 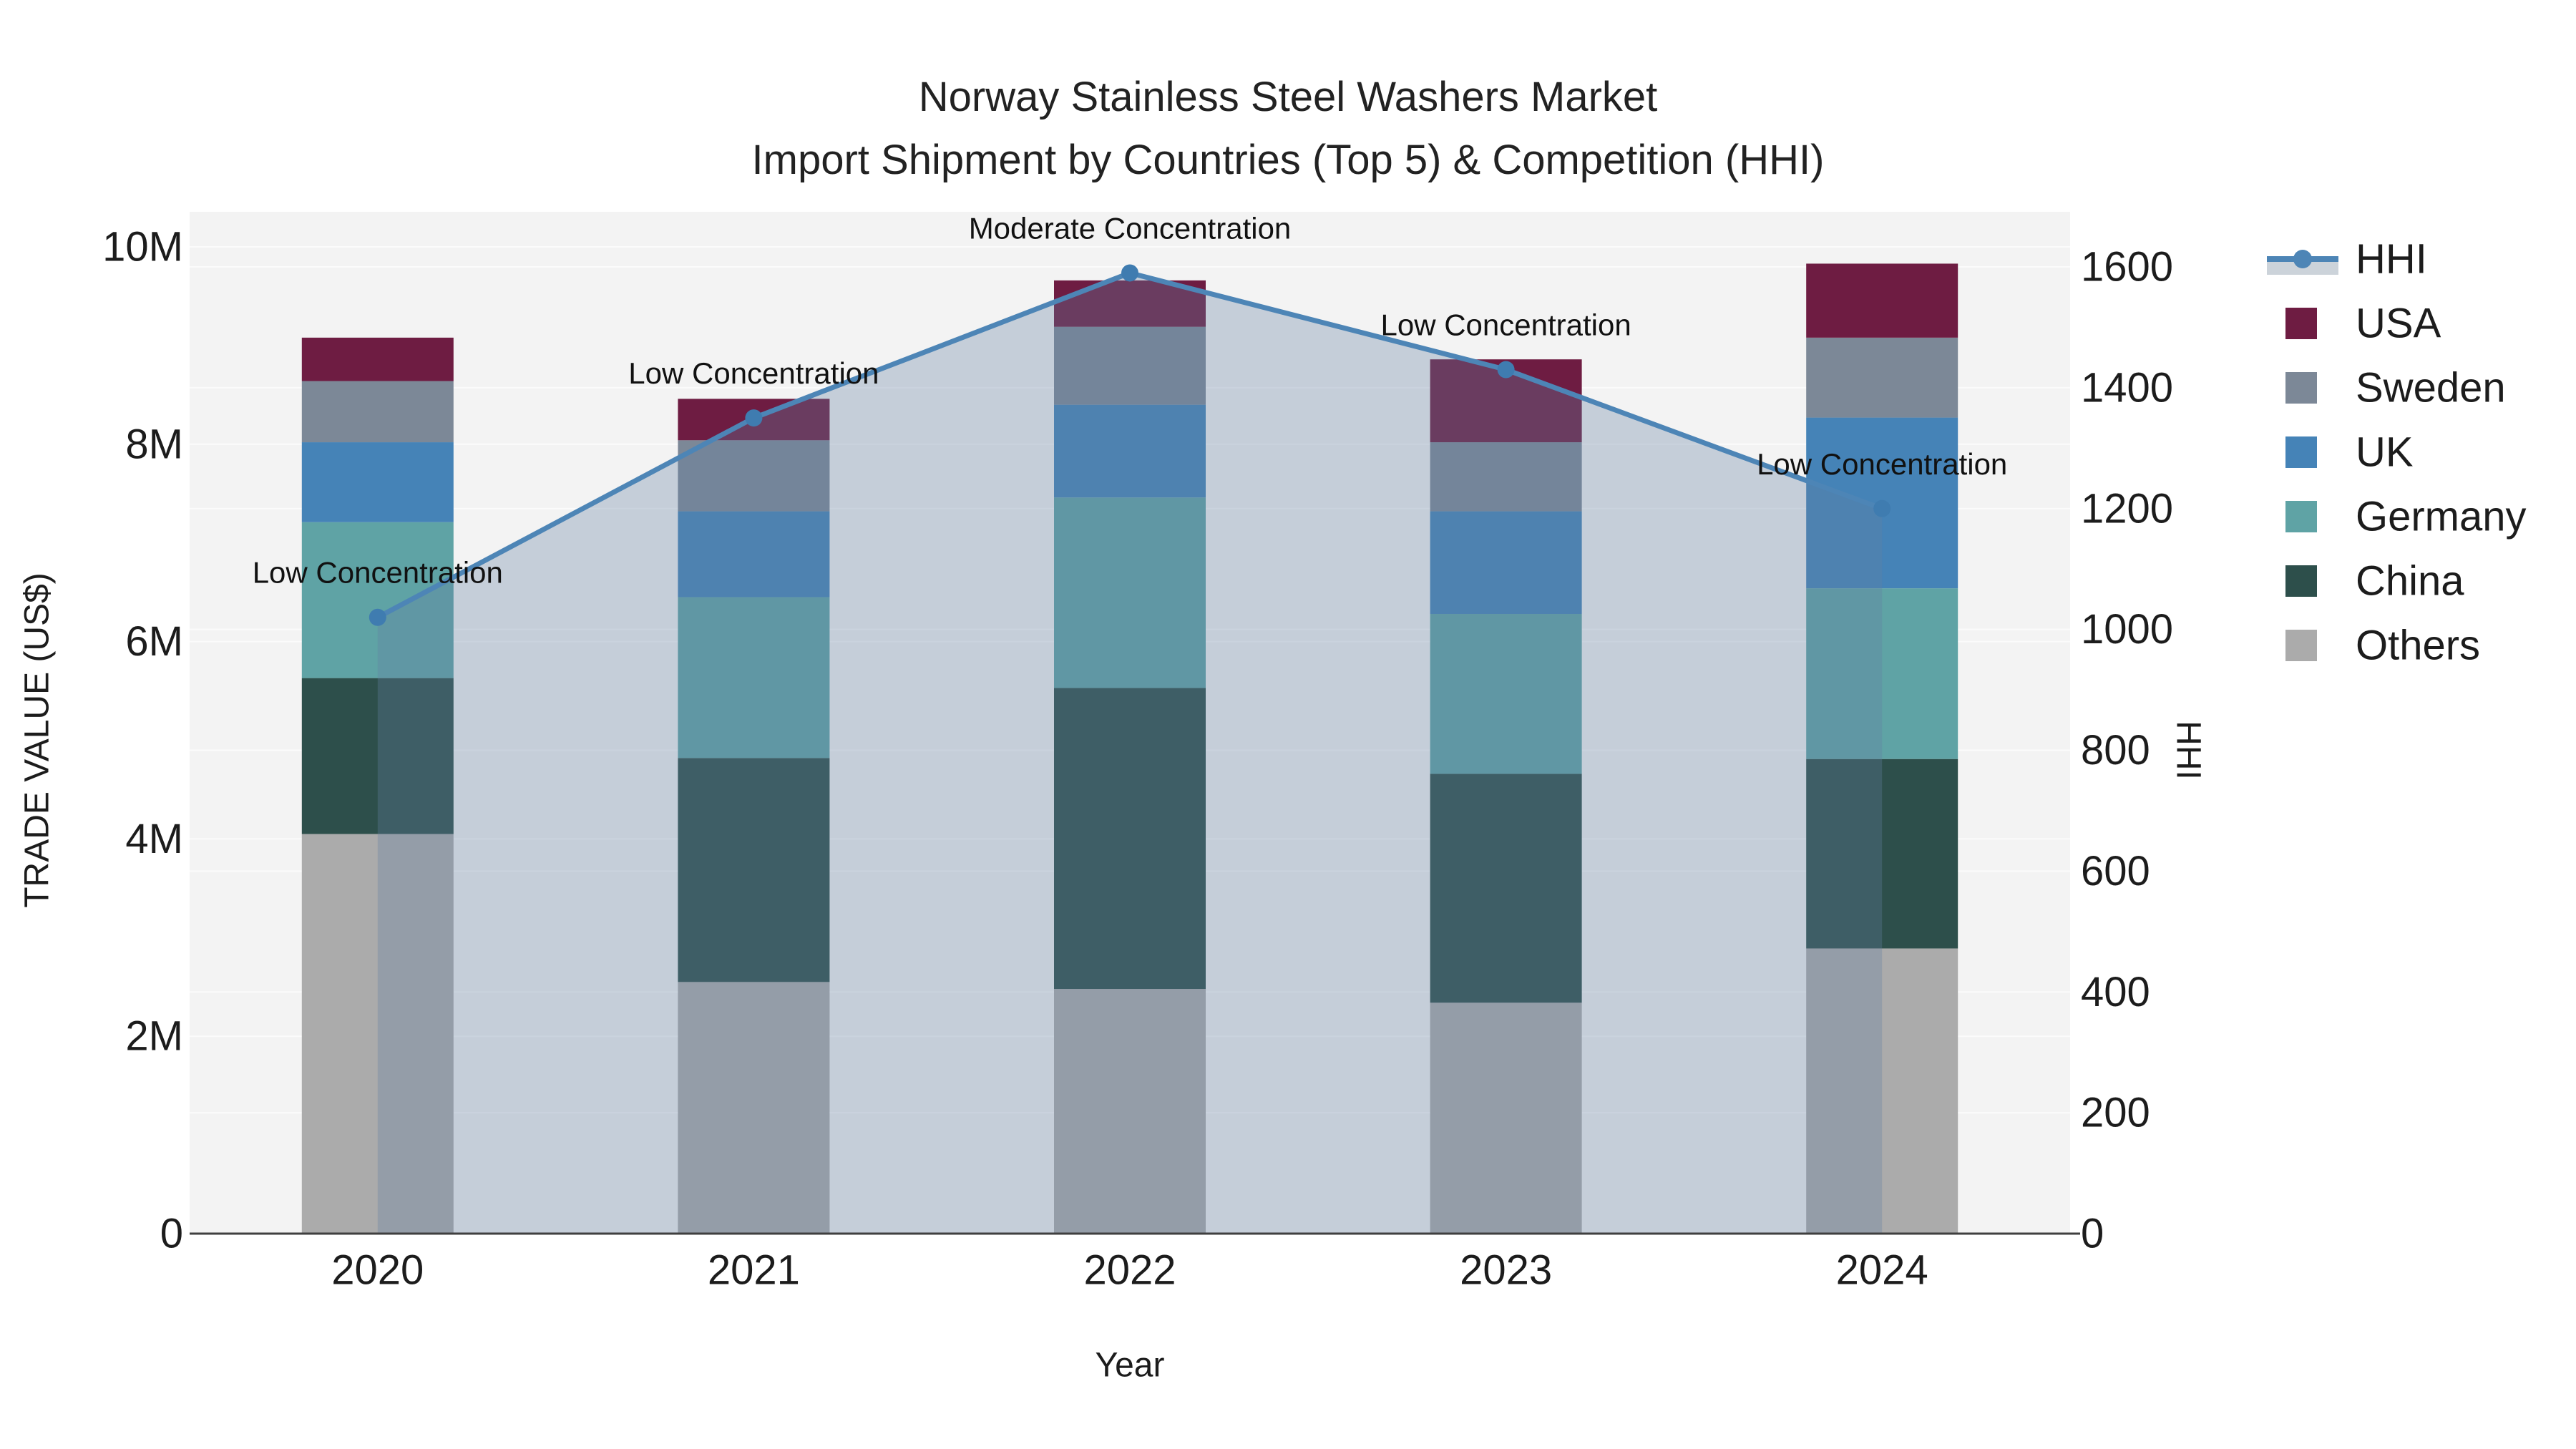 I want to click on bar-segment-others-2021, so click(x=754, y=1108).